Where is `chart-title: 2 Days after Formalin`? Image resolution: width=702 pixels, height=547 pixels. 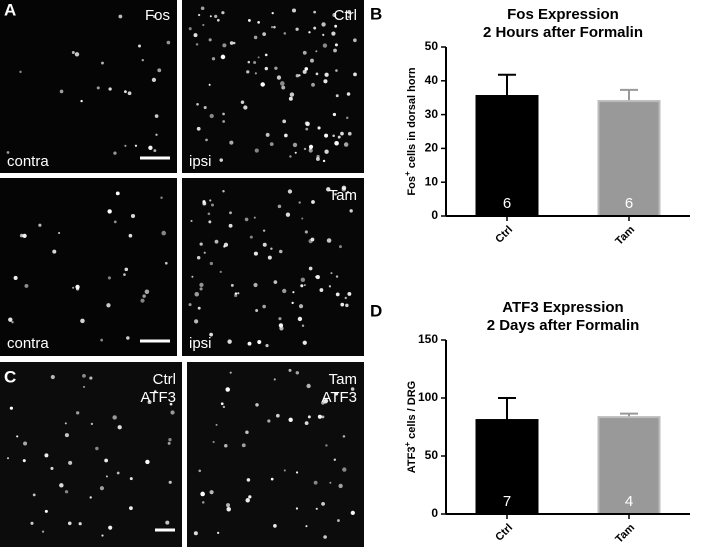
chart-title: 2 Days after Formalin is located at coordinates (563, 325).